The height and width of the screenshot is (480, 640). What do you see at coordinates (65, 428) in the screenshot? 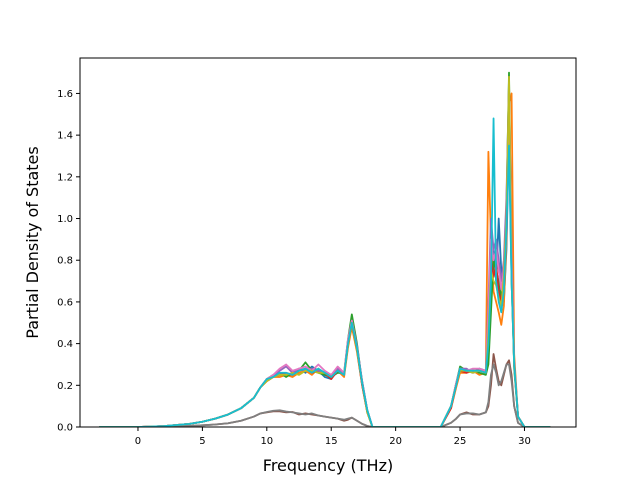
I see `y-tick-label: 0.0` at bounding box center [65, 428].